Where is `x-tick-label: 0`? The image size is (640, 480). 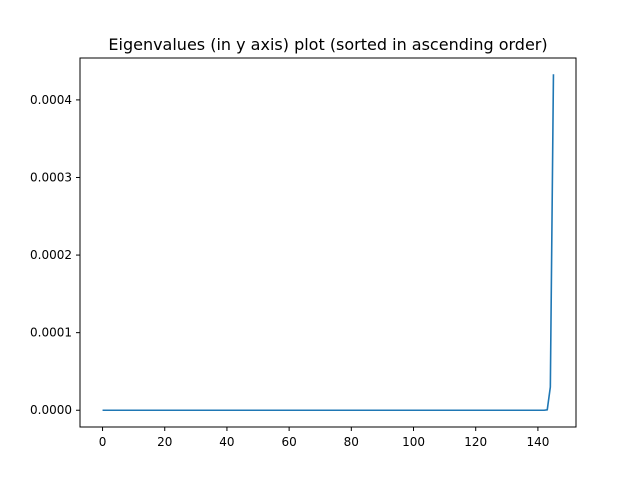 x-tick-label: 0 is located at coordinates (103, 442).